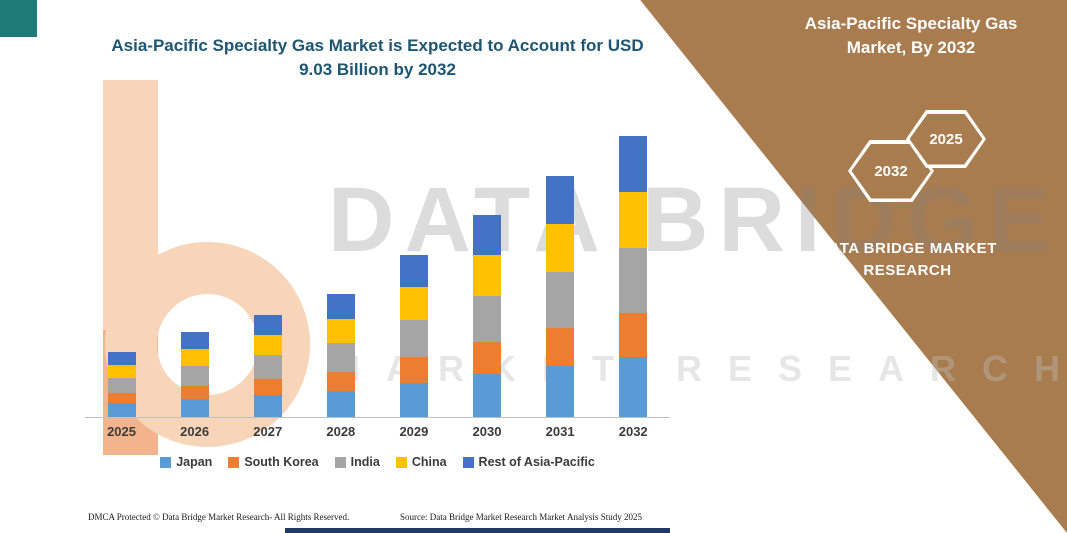 The height and width of the screenshot is (533, 1067). I want to click on x-tick-label: 2026, so click(195, 431).